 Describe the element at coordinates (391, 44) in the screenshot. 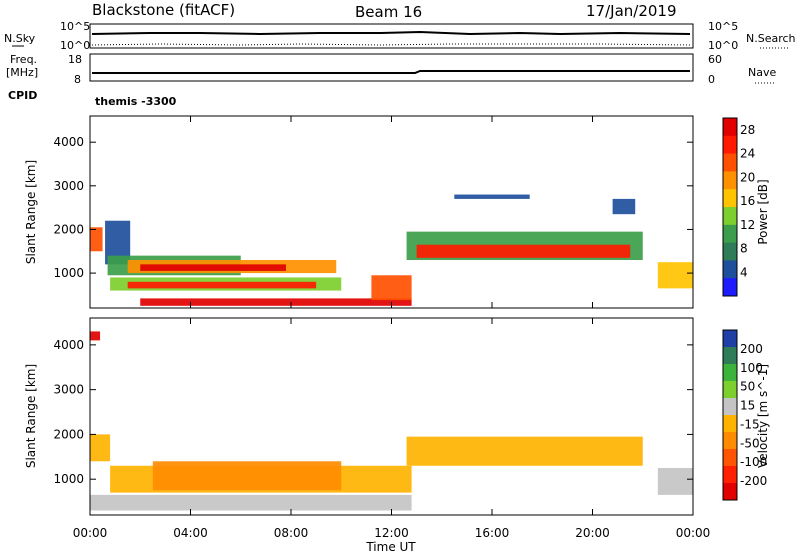

I see `noise-search-line` at that location.